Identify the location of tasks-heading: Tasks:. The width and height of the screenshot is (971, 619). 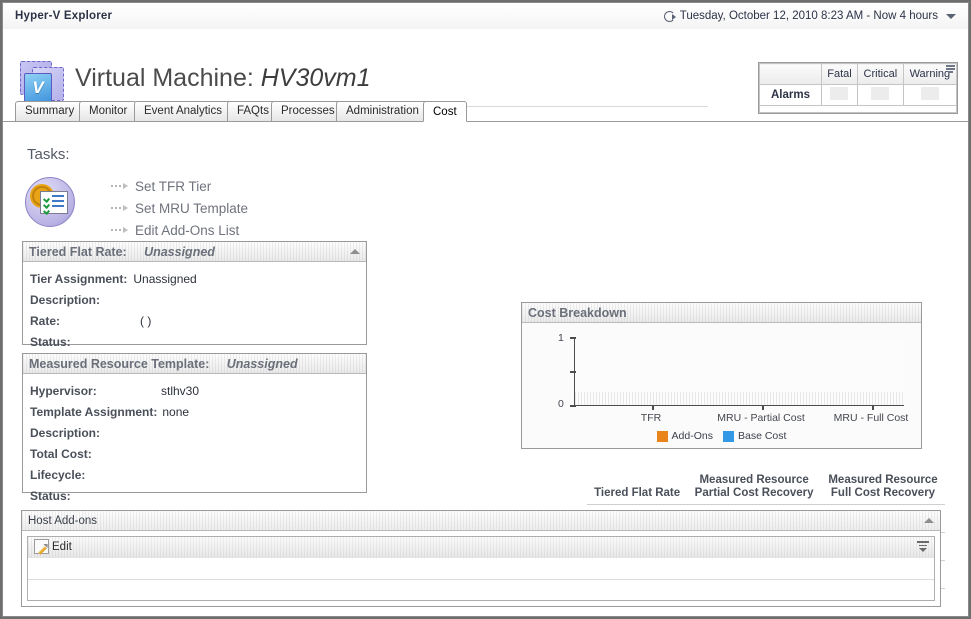
(48, 154).